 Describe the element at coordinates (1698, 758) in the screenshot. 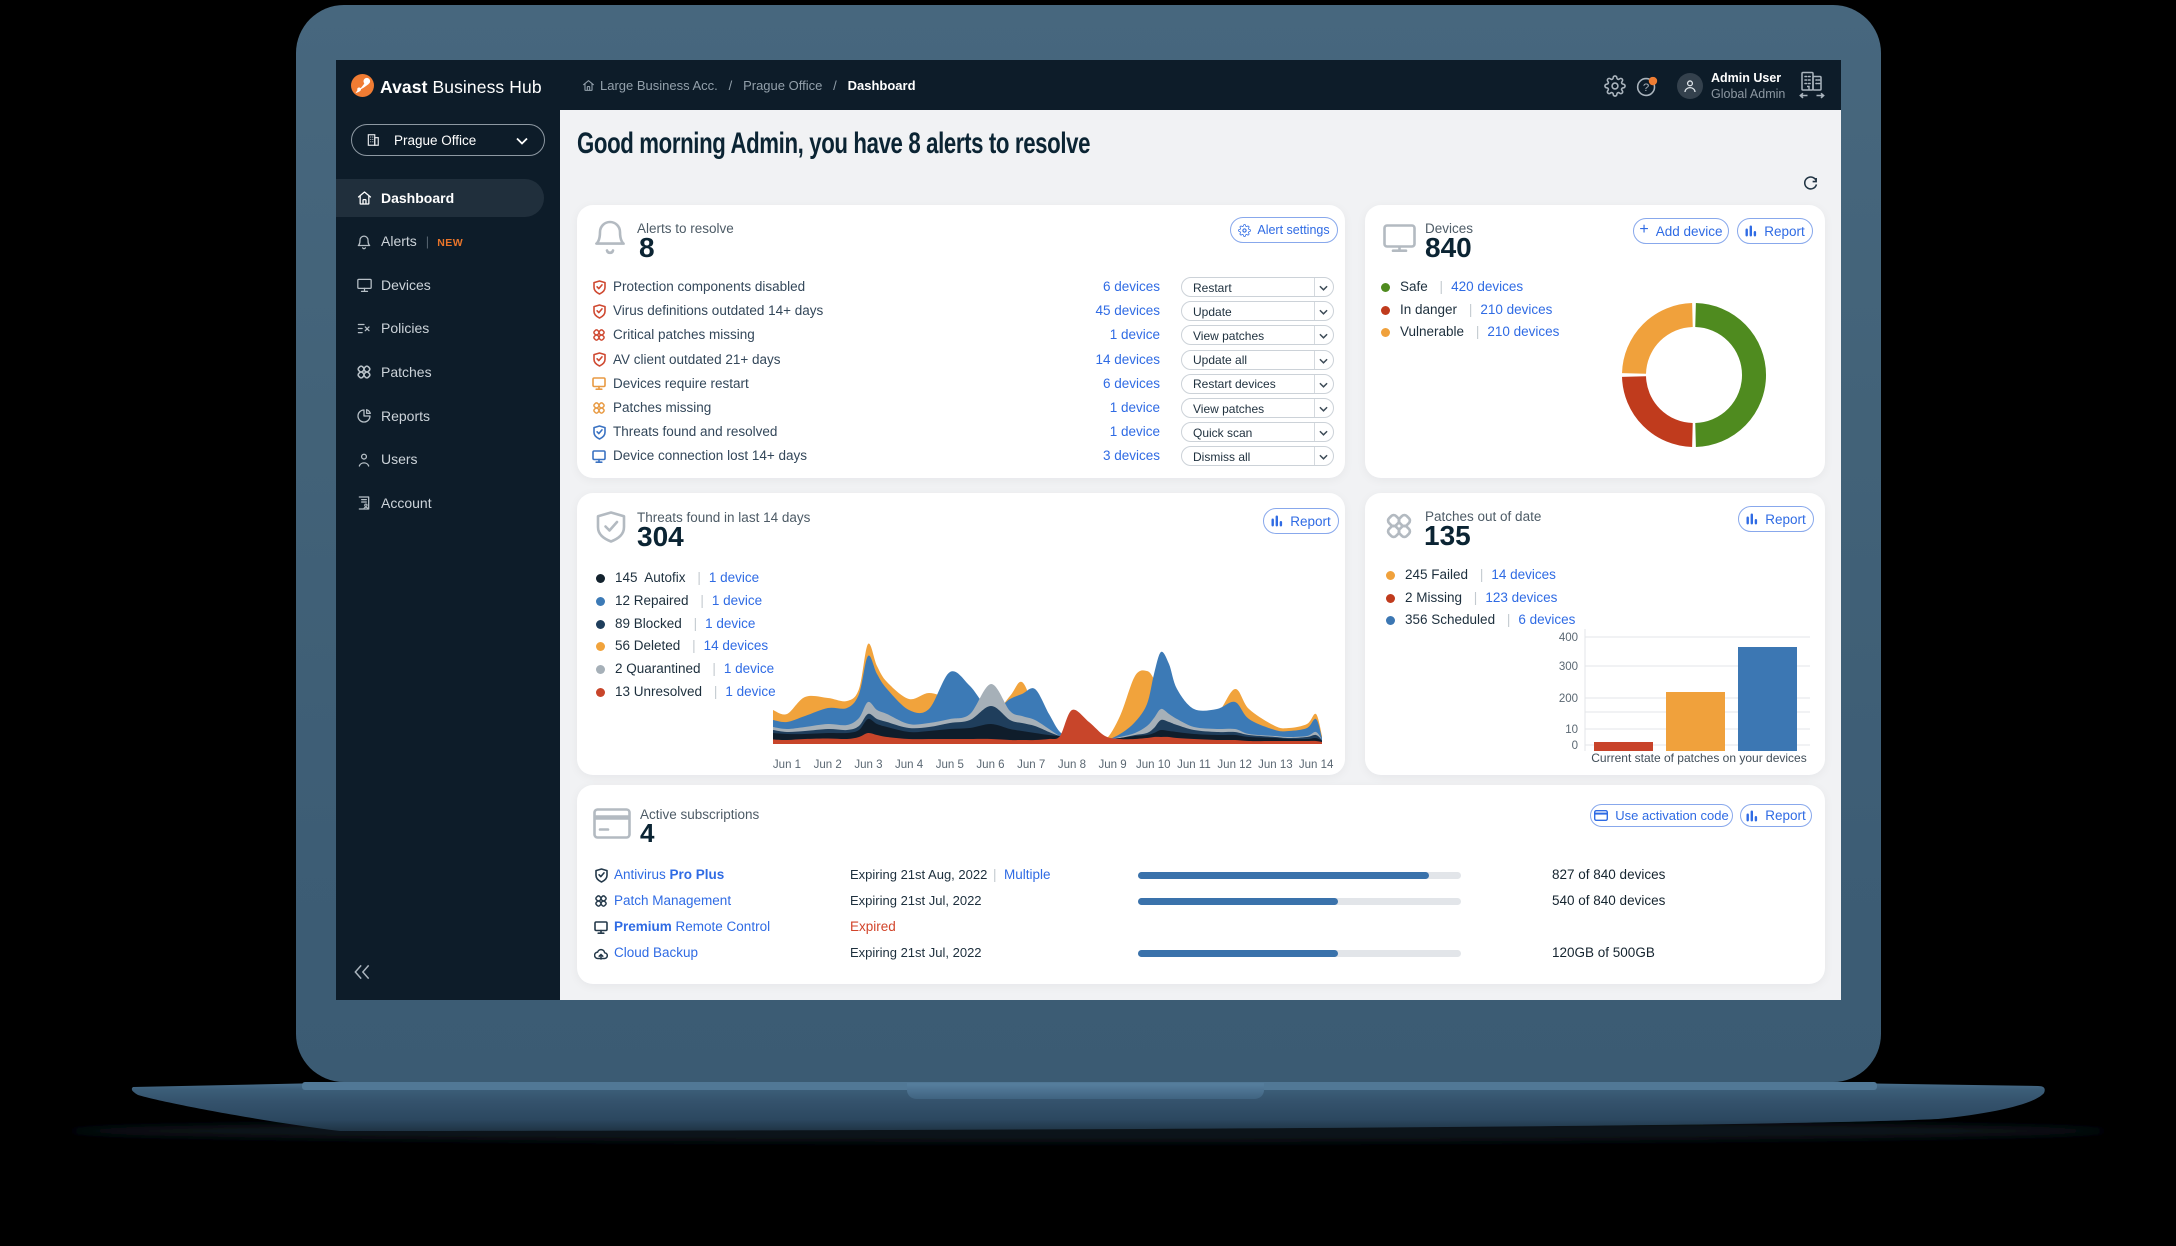

I see `svg-text:Current state of patches on yo: Current state of patches on your devices` at that location.